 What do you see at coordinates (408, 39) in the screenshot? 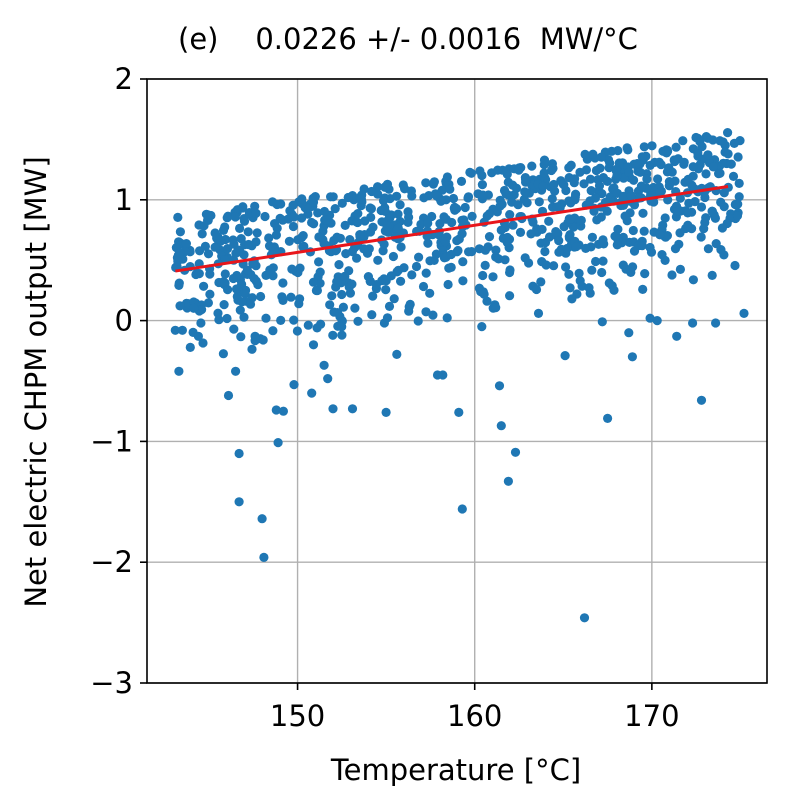
I see `chart-title: (e) 0.0226 +/- 0.0016 MW/°C` at bounding box center [408, 39].